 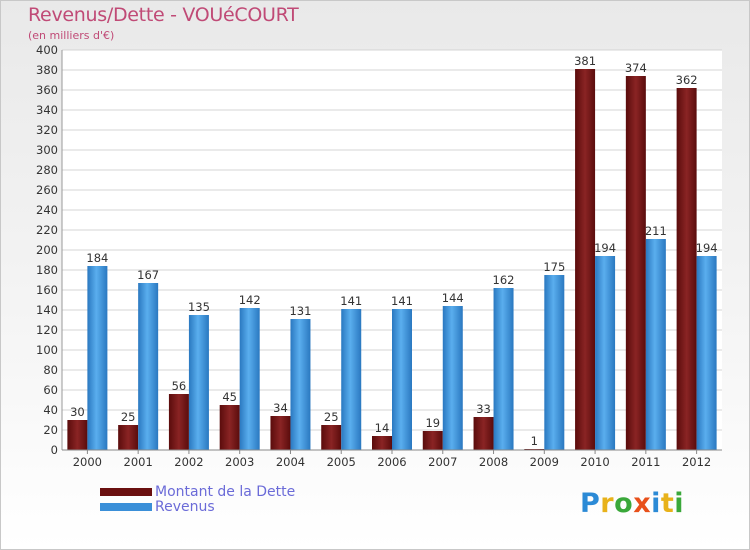 What do you see at coordinates (250, 300) in the screenshot?
I see `value-label-revenus: 142` at bounding box center [250, 300].